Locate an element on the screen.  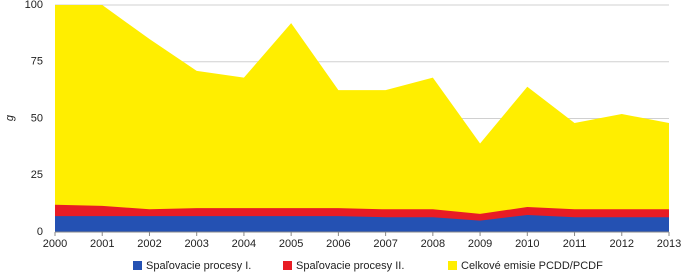
y-tick-label: 50 is located at coordinates (37, 118).